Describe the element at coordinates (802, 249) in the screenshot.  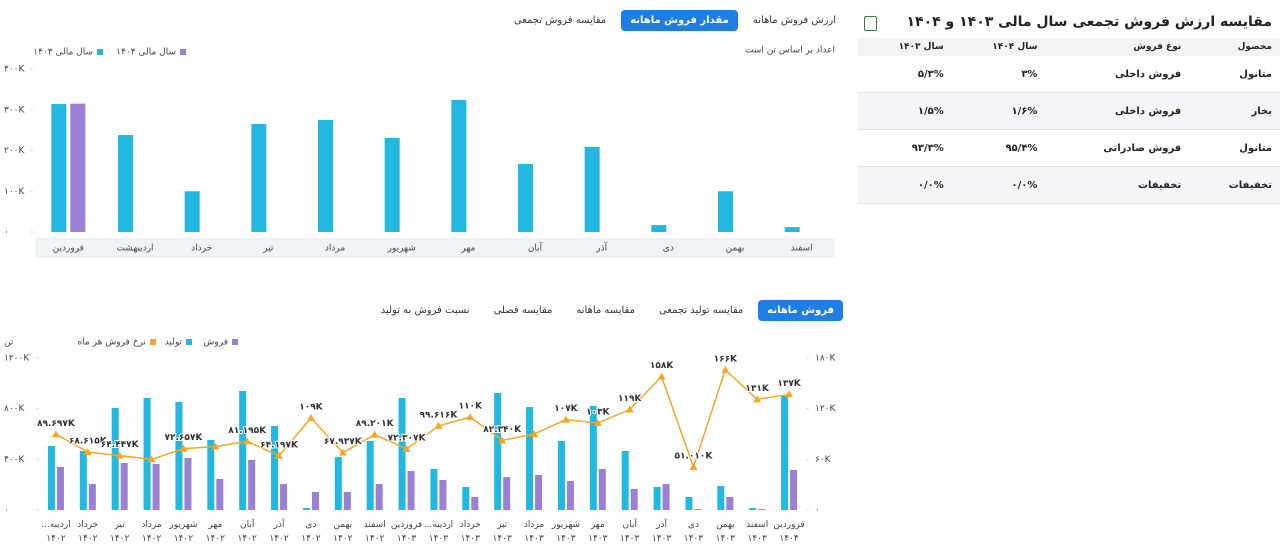
I see `x-tick-label: اسفند` at that location.